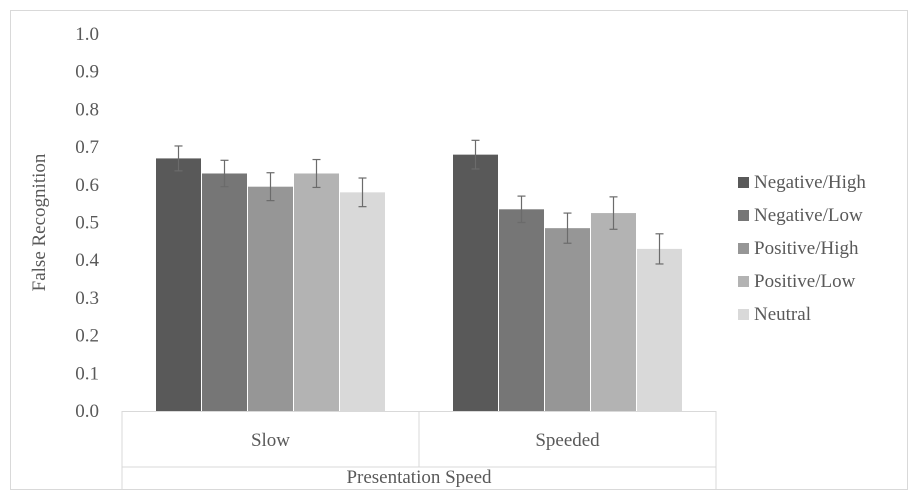 The image size is (919, 498). I want to click on y-tick-label: 0.0, so click(87, 411).